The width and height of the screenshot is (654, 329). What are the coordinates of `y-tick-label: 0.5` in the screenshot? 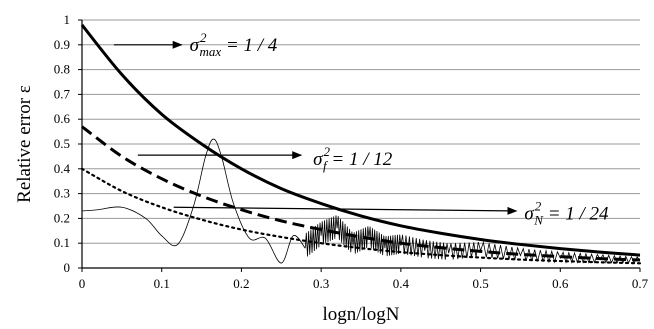 It's located at (62, 143).